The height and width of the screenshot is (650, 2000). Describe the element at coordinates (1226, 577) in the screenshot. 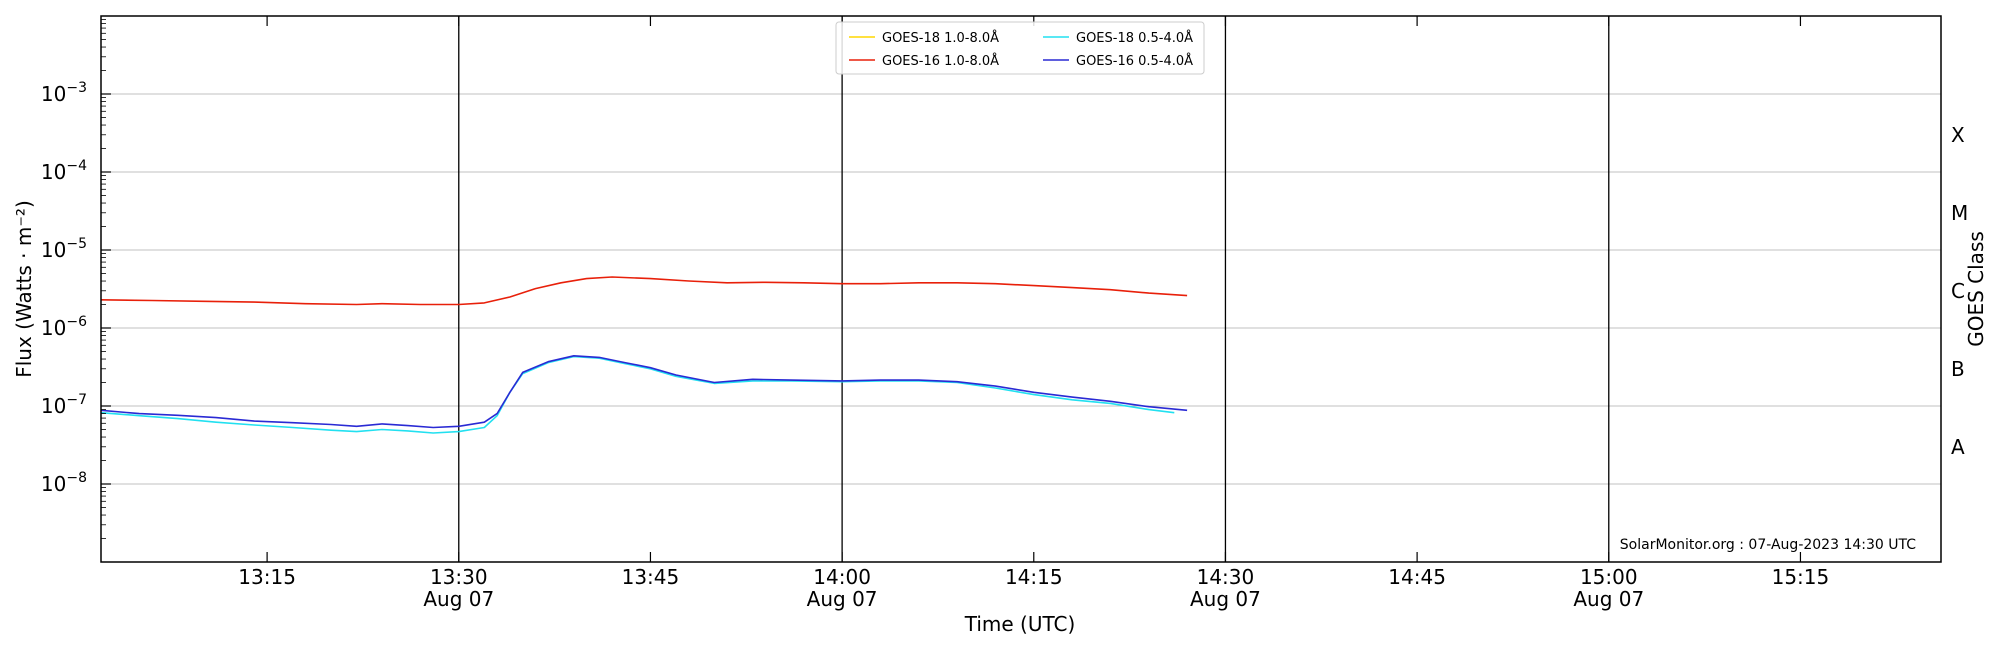

I see `x-tick-label: 14:30` at that location.